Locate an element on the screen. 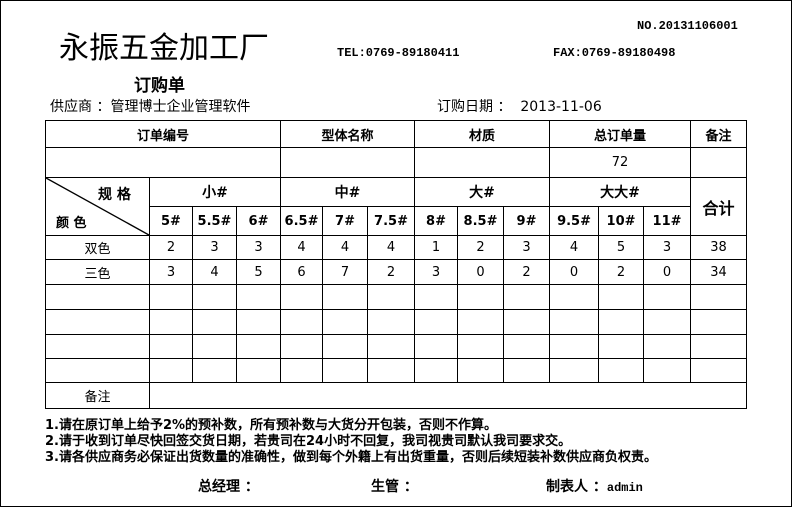  note-1: 1.请在原订单上给予2%的预补数，所有预补数与大货分开包装，否则不作算。 is located at coordinates (271, 425).